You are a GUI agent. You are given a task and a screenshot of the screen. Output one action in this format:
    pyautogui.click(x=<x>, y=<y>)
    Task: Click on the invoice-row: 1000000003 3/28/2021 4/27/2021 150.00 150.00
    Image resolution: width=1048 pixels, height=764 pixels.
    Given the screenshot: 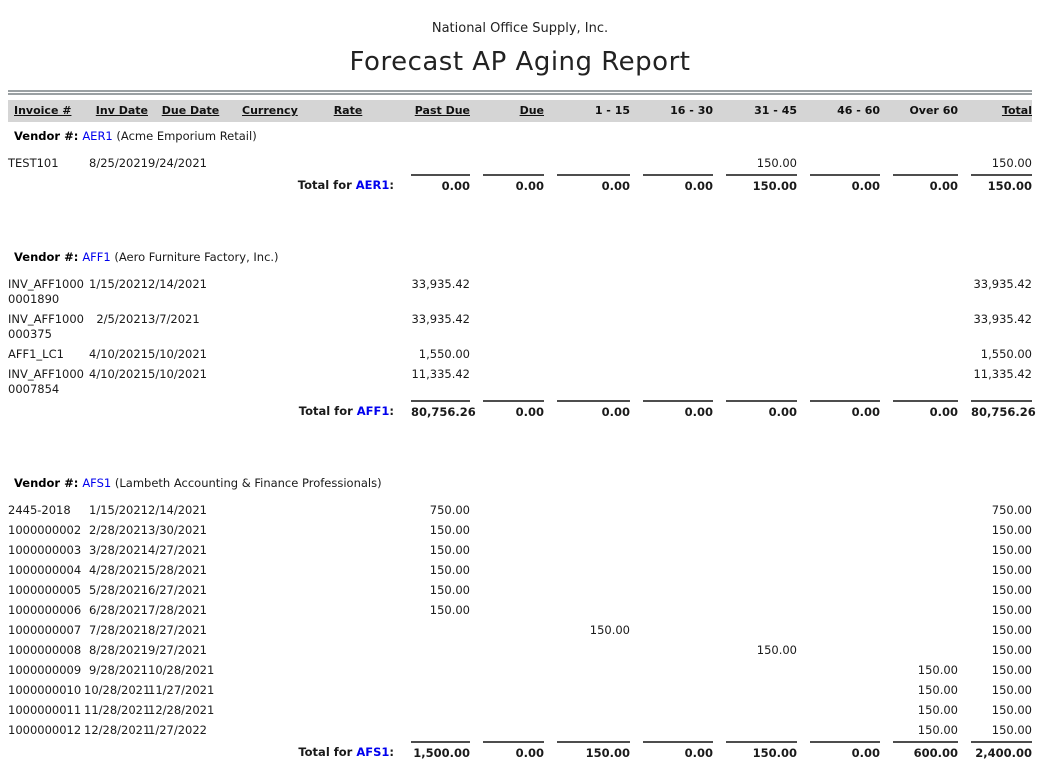 What is the action you would take?
    pyautogui.click(x=520, y=551)
    